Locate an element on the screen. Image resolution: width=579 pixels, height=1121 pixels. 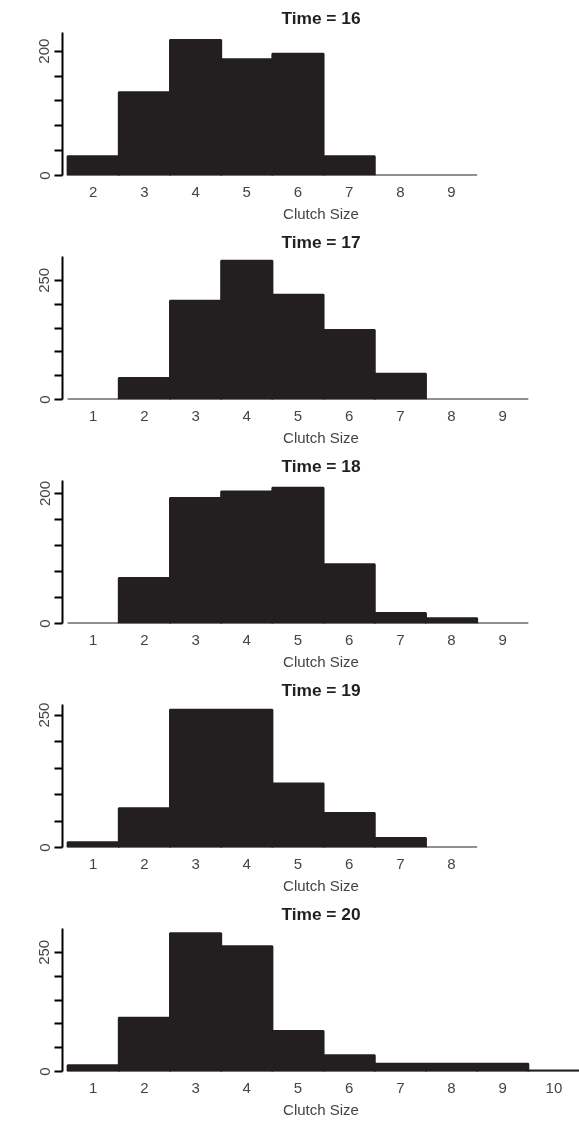
chart-title: Time = 20 is located at coordinates (321, 913).